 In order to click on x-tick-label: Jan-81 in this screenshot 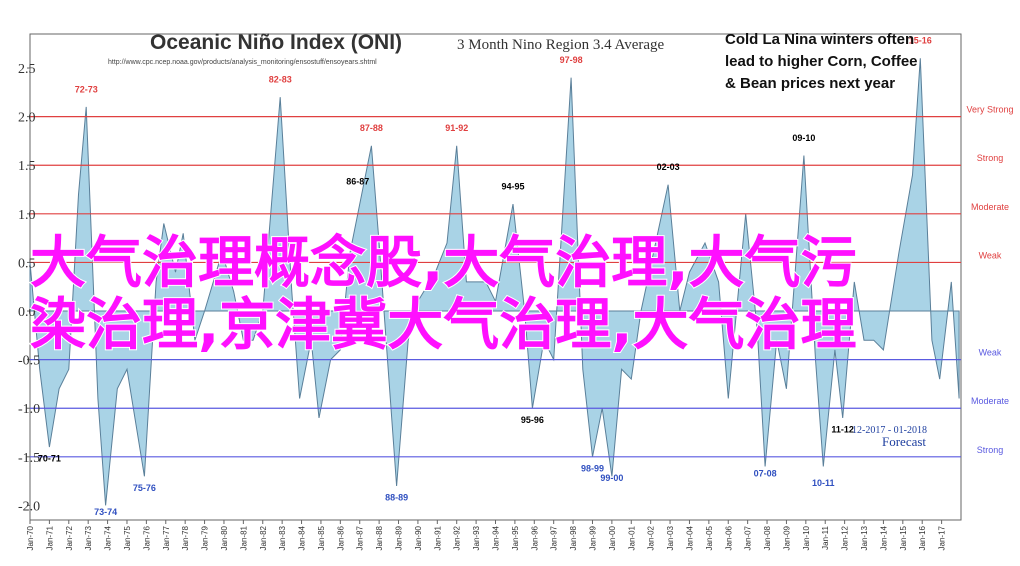, I will do `click(243, 537)`.